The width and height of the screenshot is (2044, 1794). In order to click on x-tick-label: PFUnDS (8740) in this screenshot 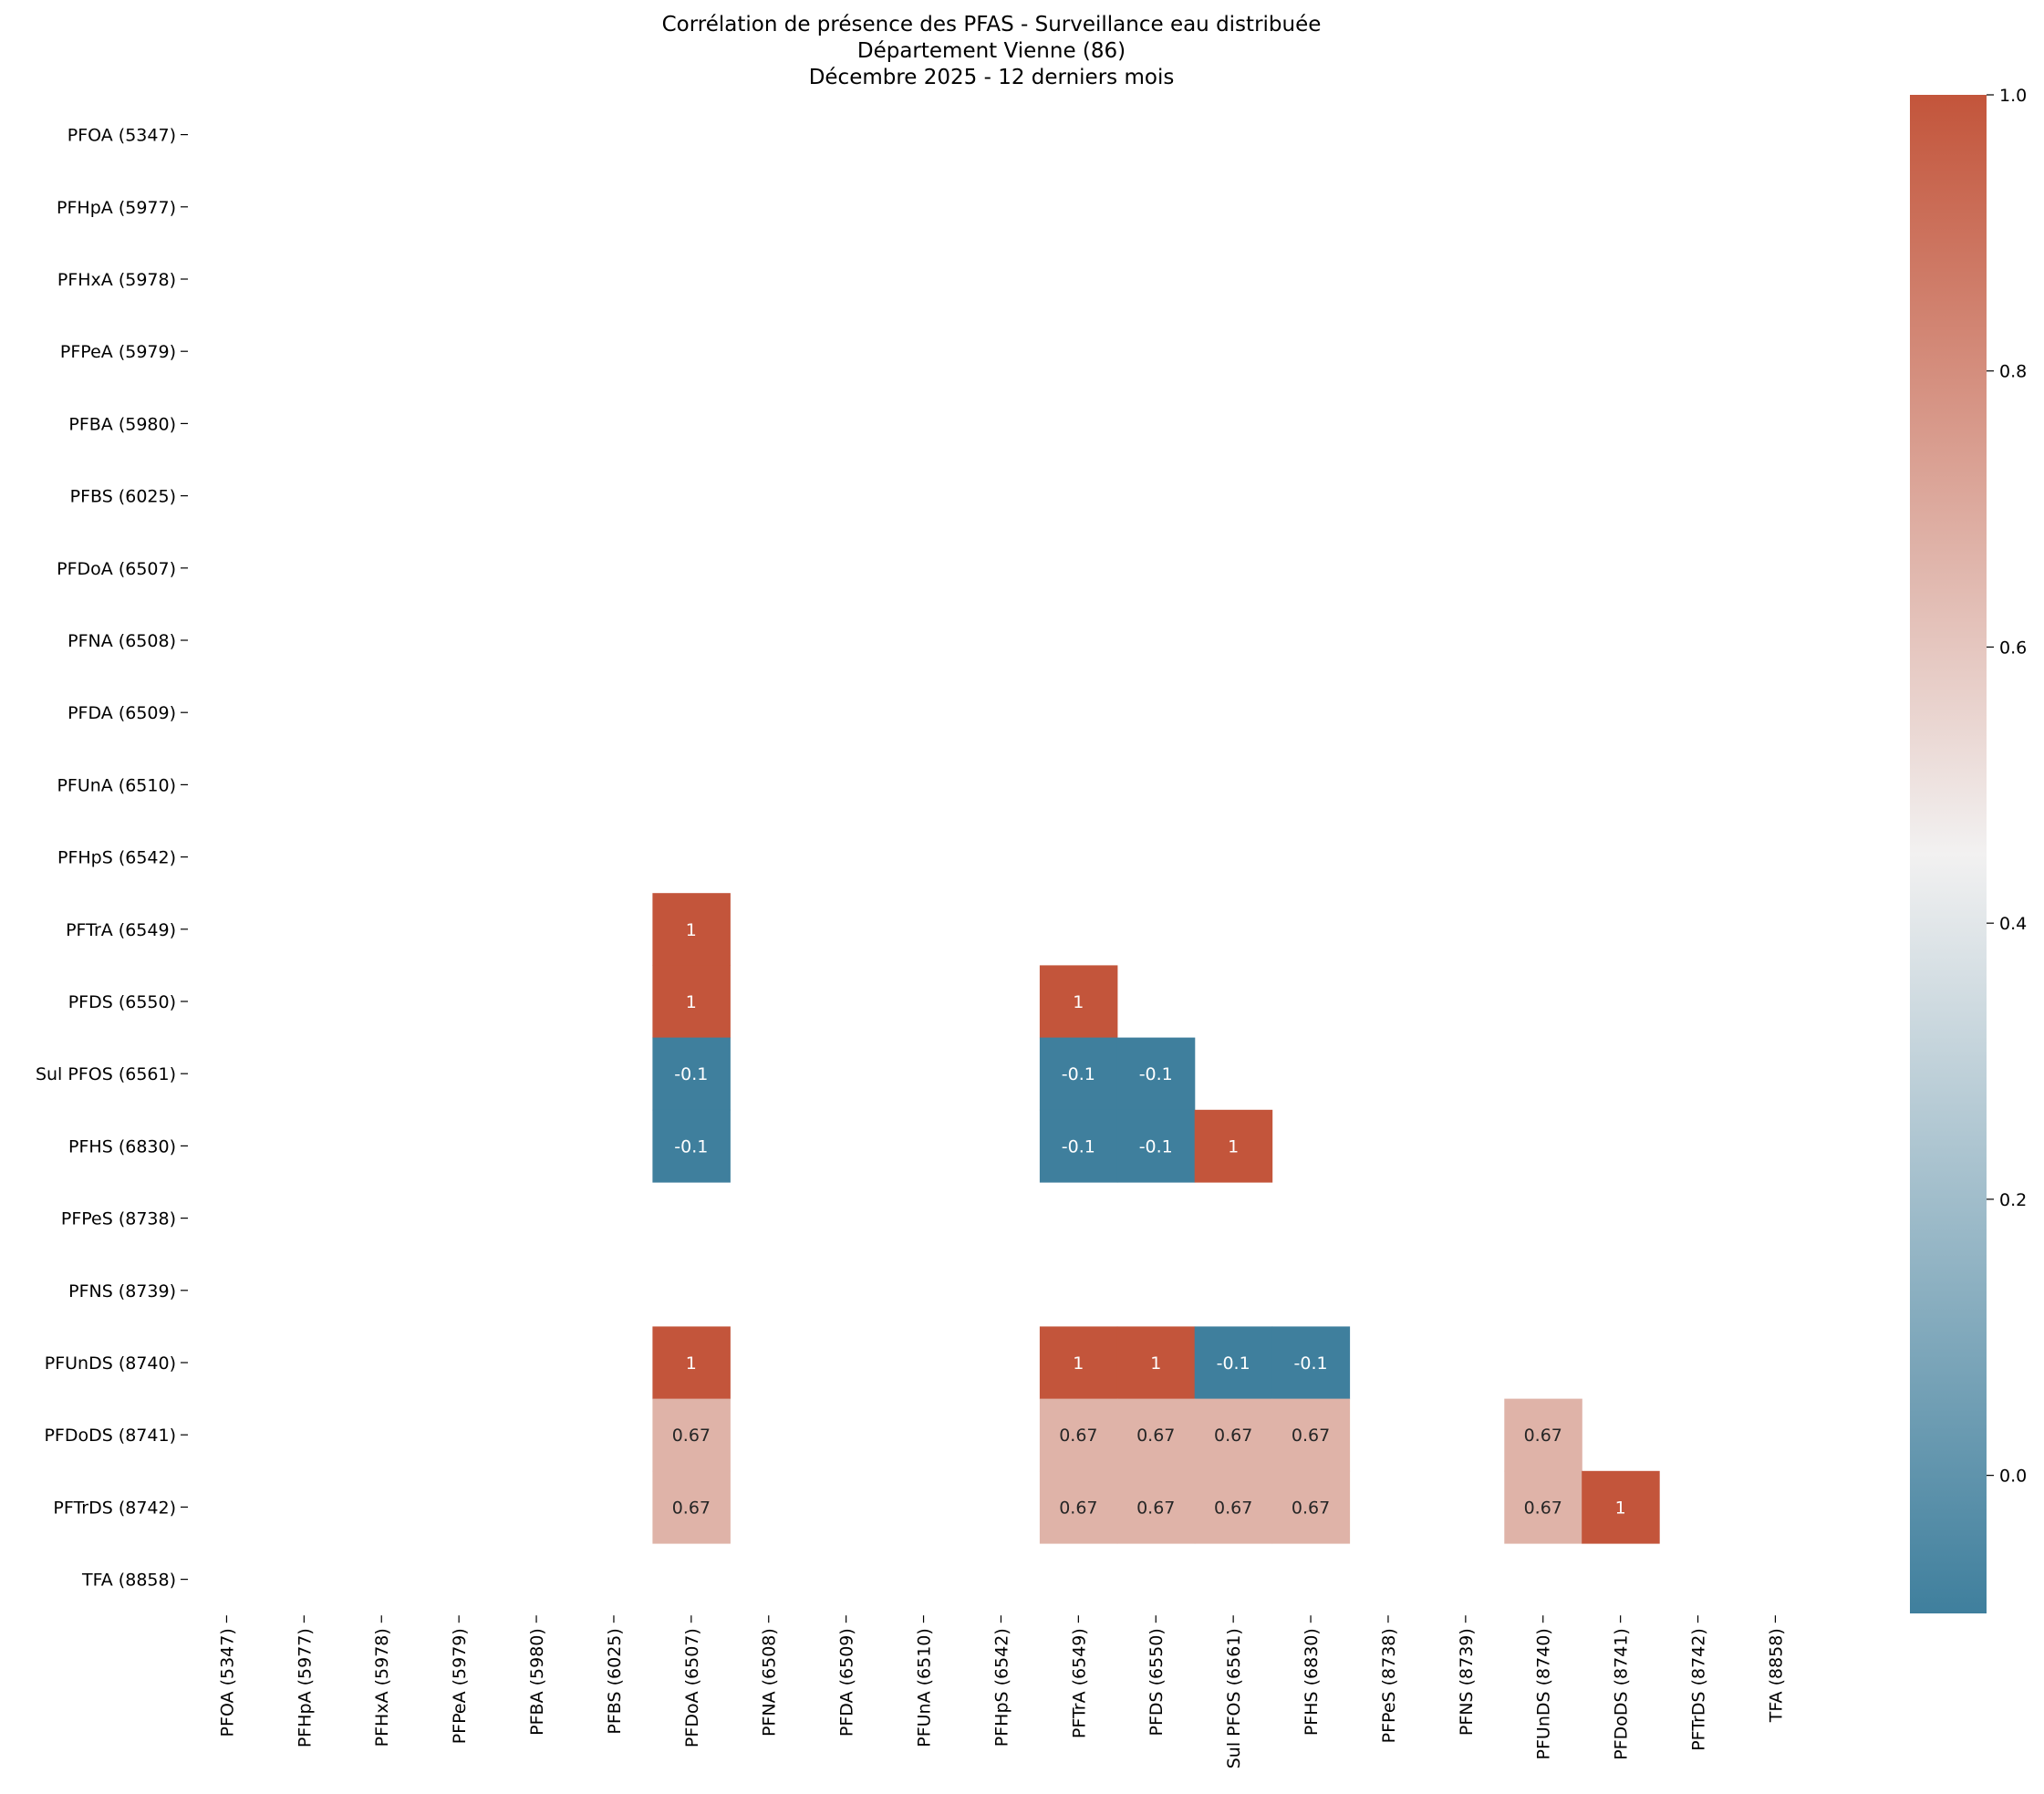, I will do `click(1544, 1693)`.